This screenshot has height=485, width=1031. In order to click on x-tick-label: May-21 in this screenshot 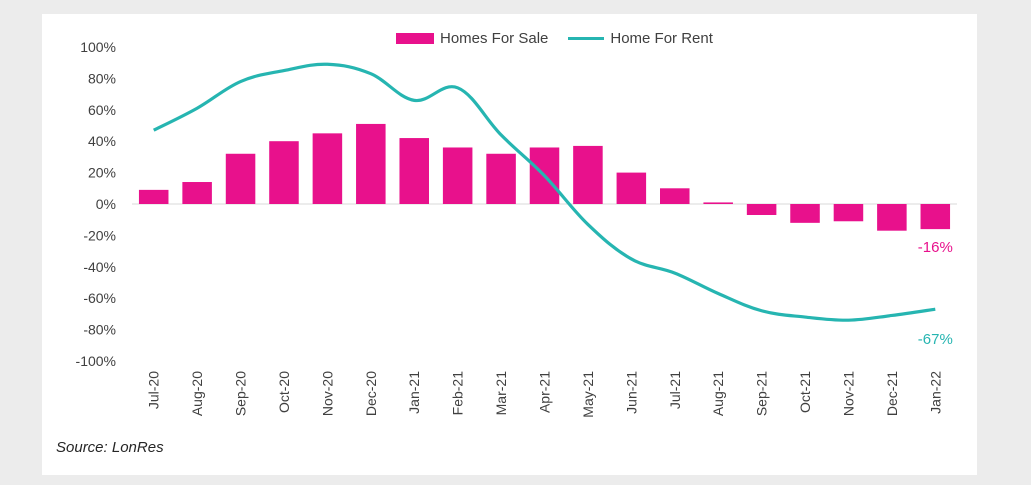, I will do `click(588, 394)`.